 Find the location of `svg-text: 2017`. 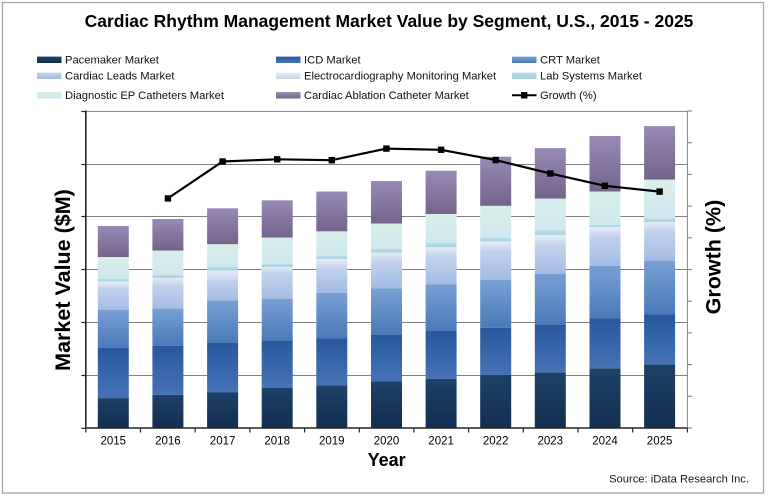

svg-text: 2017 is located at coordinates (223, 442).